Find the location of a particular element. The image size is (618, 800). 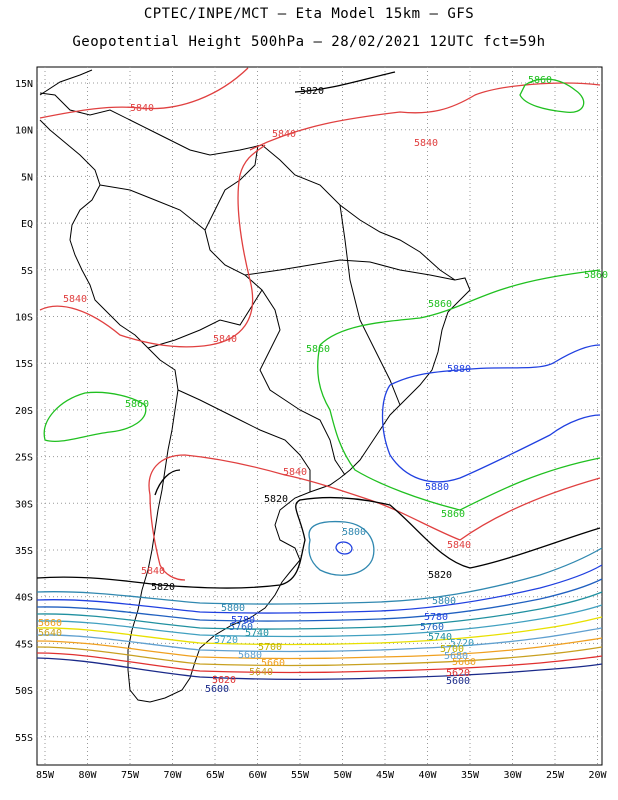

label-5860-interior: 5860 is located at coordinates (318, 349).